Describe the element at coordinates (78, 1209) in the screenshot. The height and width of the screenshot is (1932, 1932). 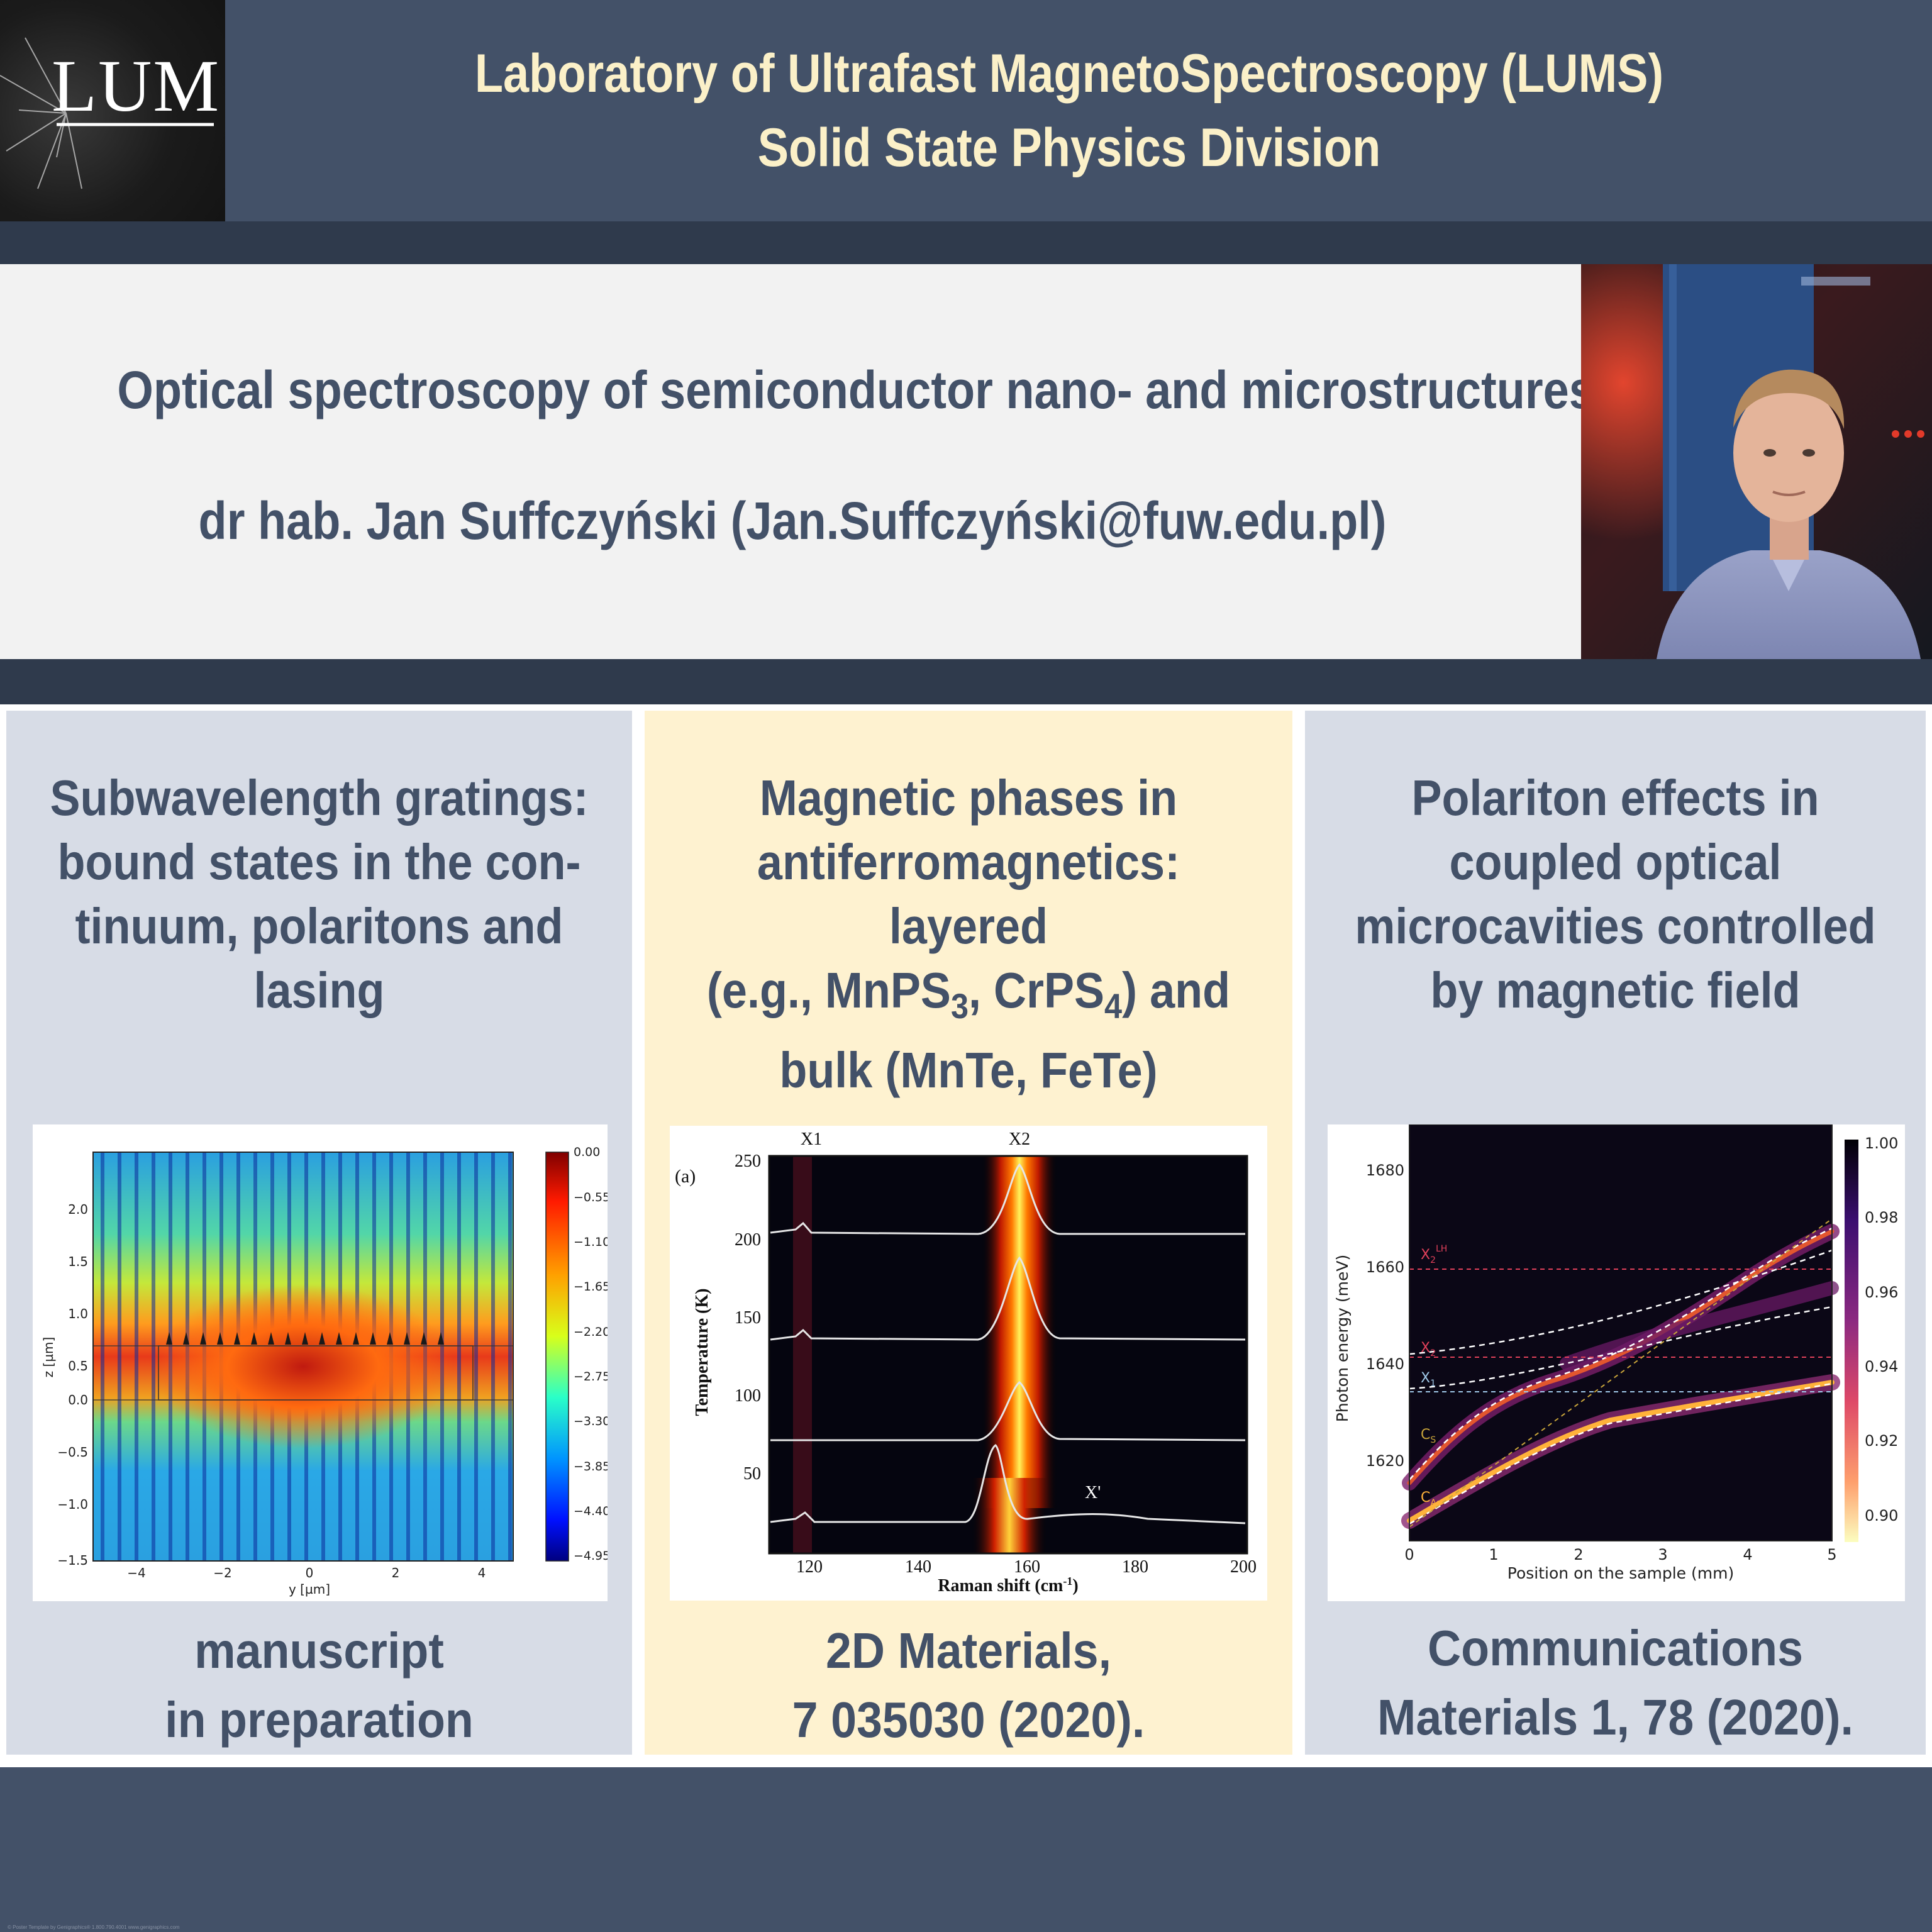
I see `y-tick: 2.0` at that location.